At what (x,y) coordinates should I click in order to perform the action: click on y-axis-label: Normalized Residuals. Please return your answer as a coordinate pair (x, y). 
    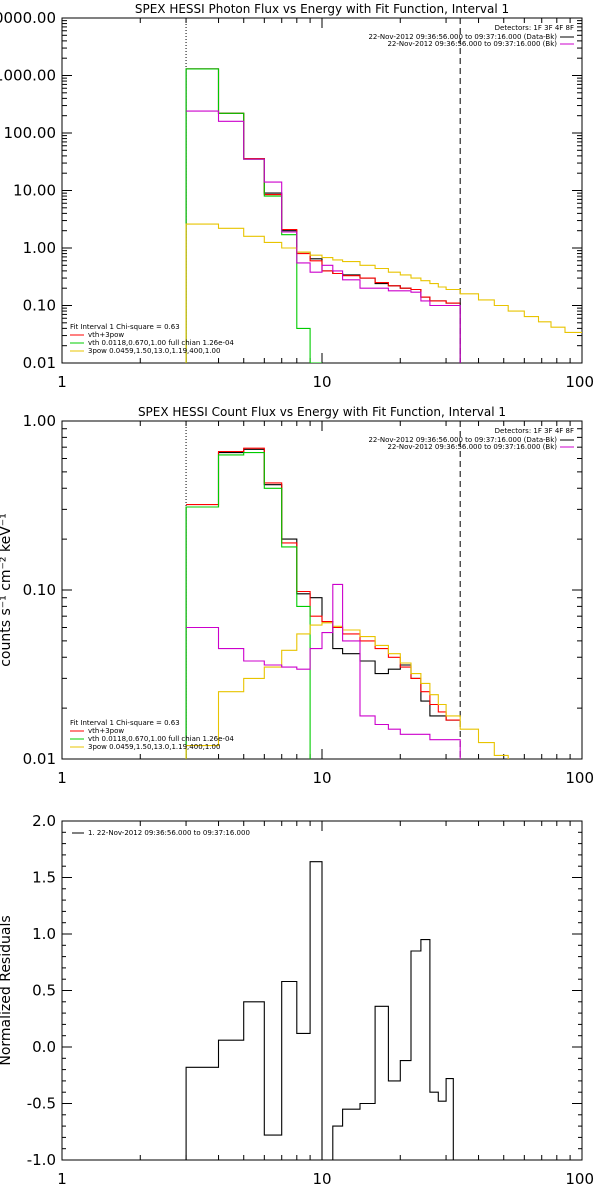
    Looking at the image, I should click on (7, 990).